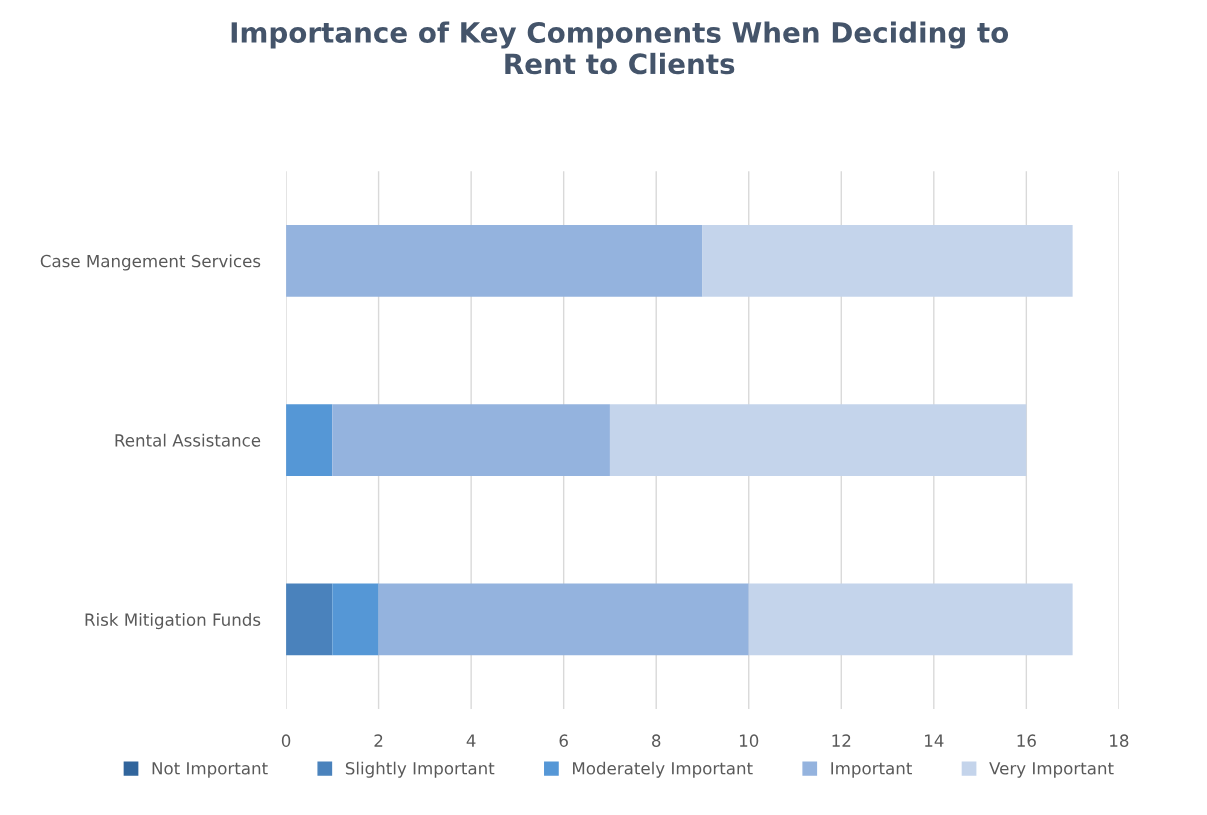  I want to click on x-tick-label: 2, so click(378, 740).